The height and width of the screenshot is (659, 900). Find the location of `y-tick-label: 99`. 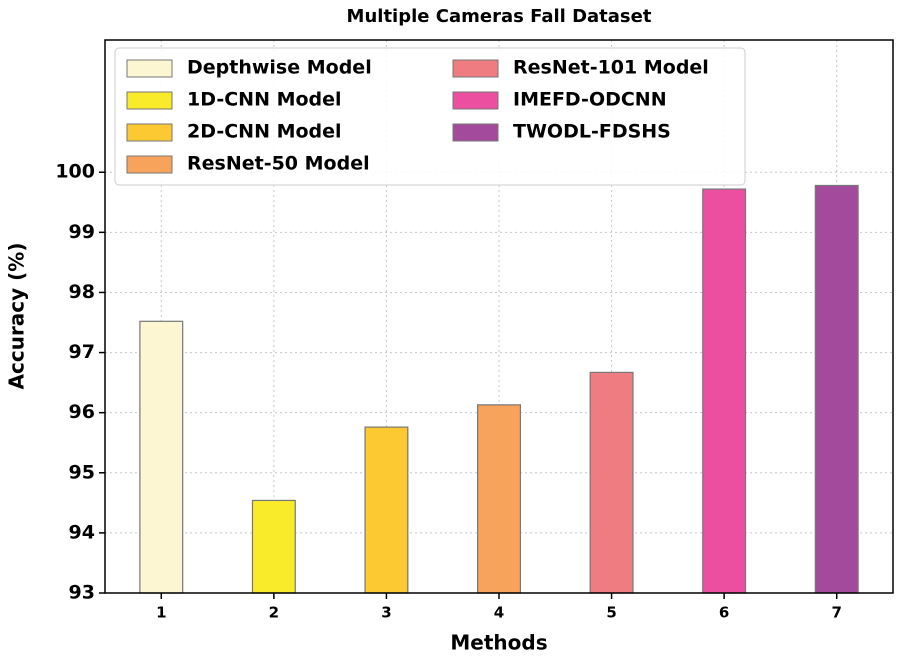

y-tick-label: 99 is located at coordinates (82, 232).